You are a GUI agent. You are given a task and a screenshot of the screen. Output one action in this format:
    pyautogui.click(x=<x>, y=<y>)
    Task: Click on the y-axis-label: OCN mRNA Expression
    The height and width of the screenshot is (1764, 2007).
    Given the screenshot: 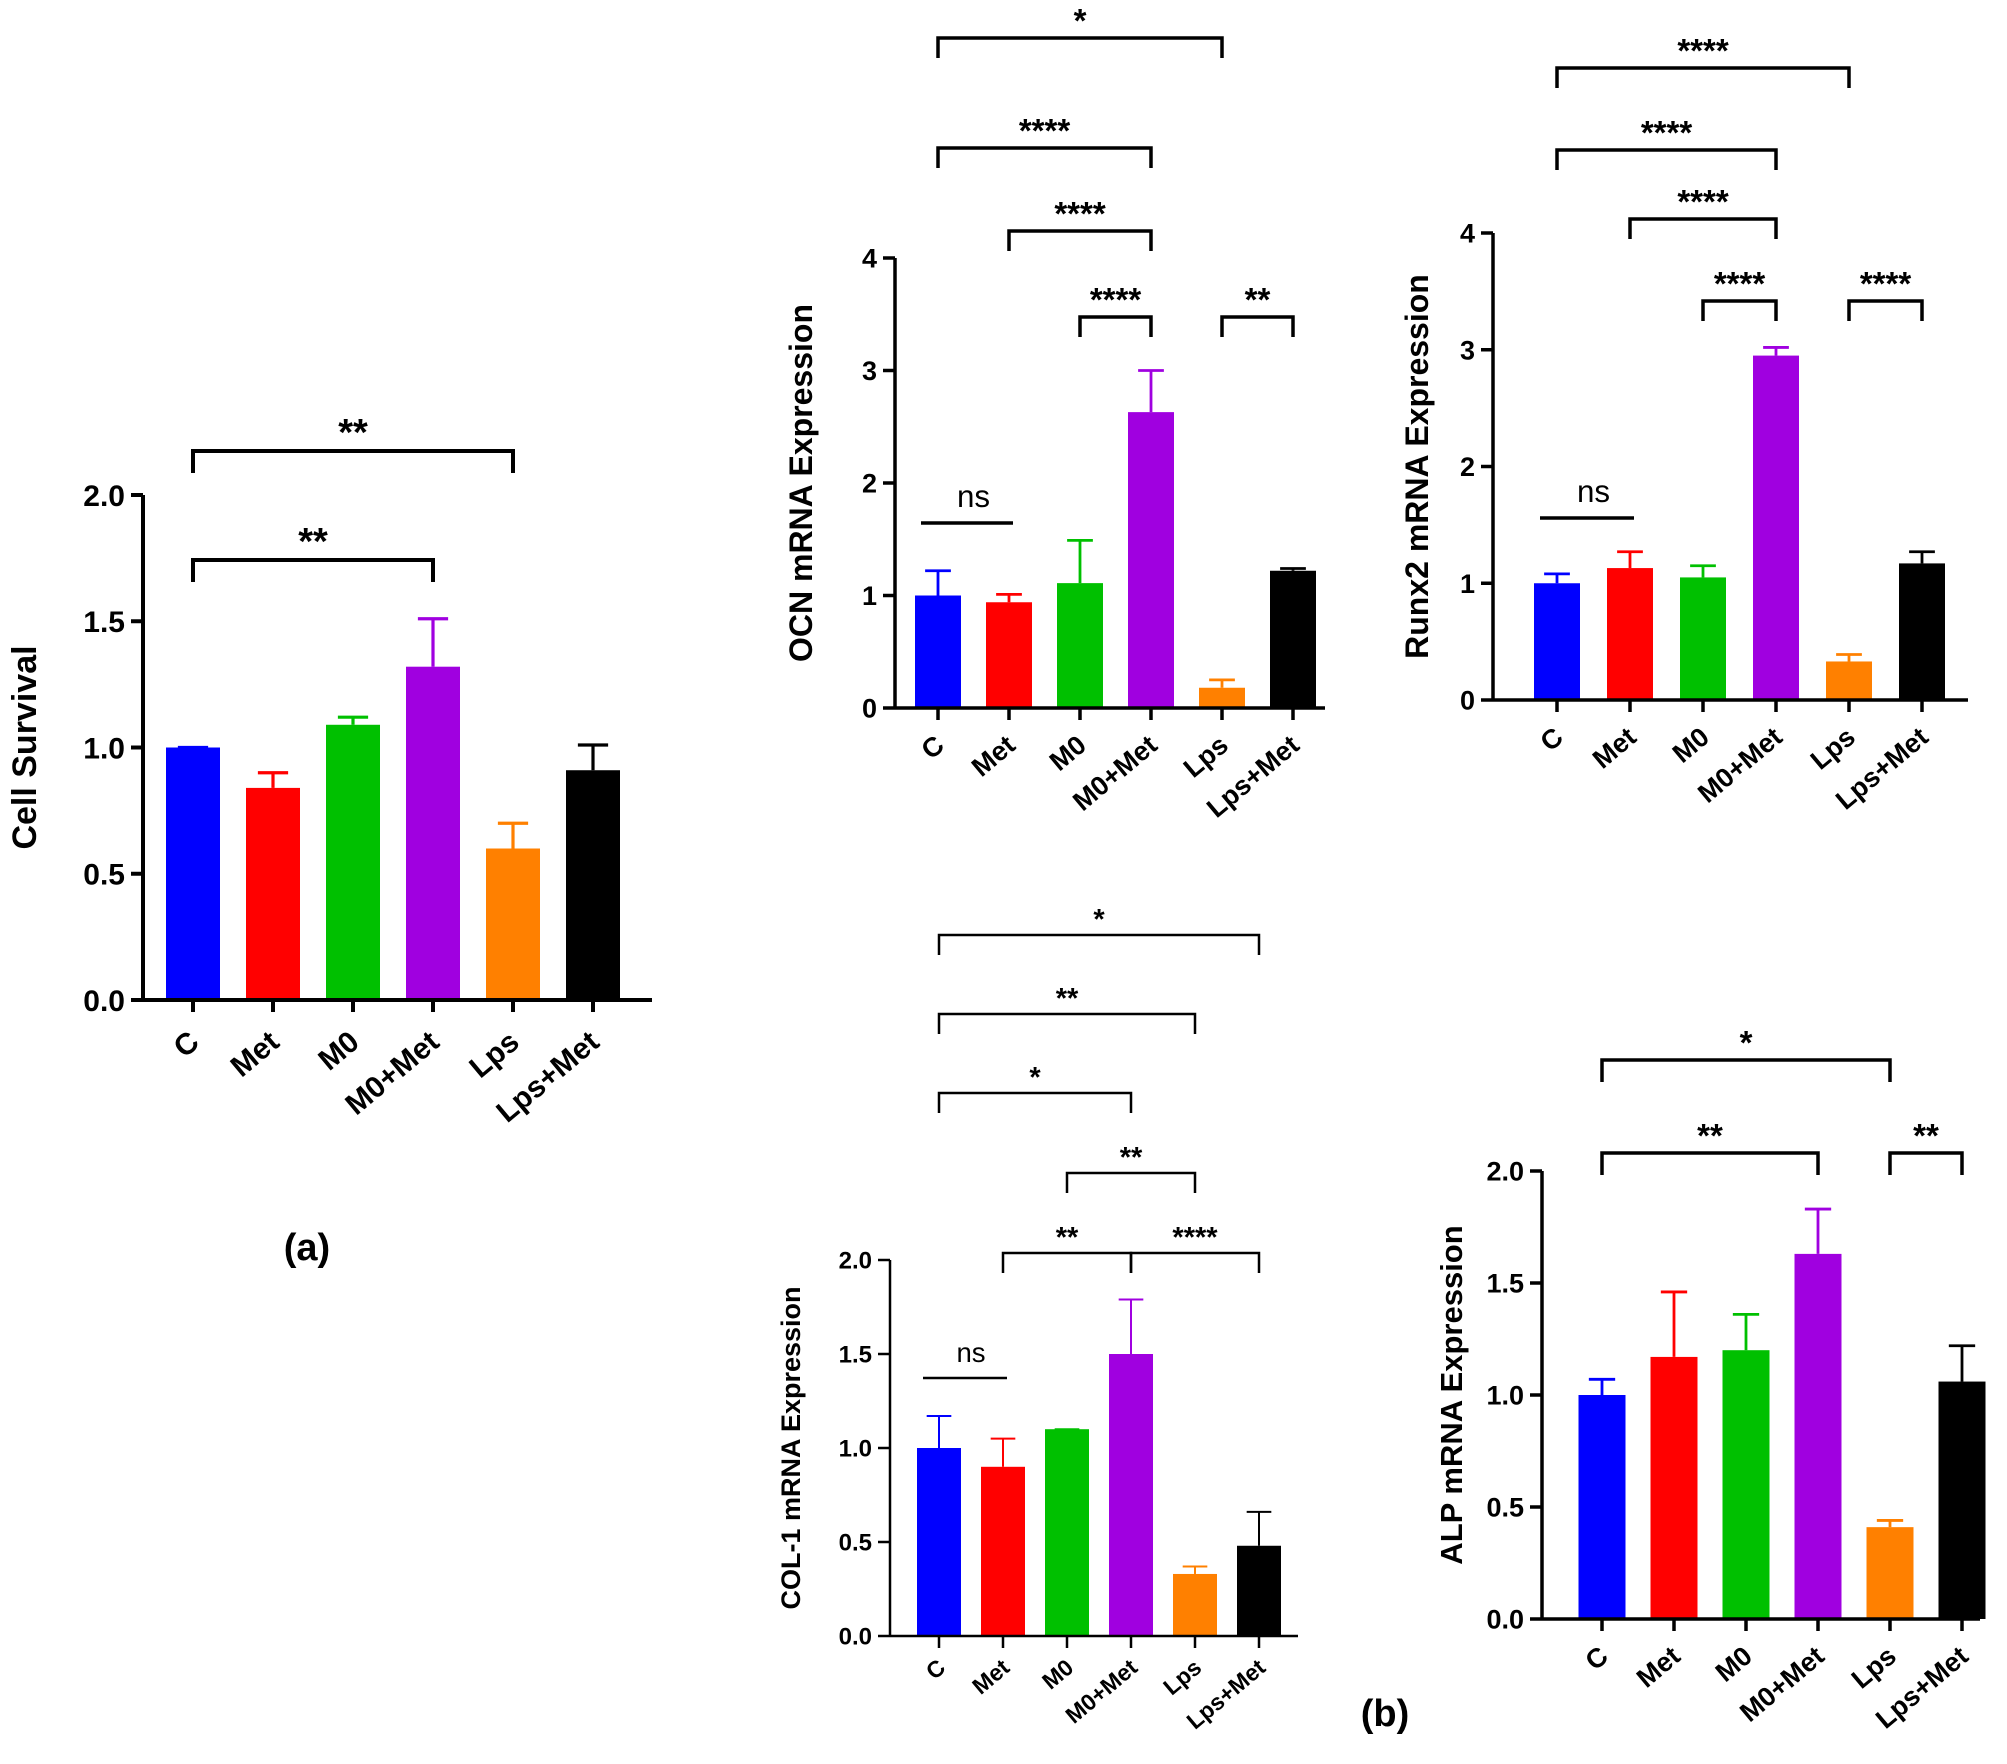 What is the action you would take?
    pyautogui.click(x=801, y=483)
    